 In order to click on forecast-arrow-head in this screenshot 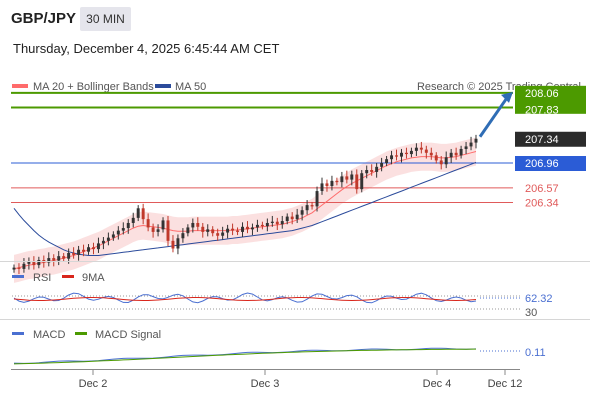, I will do `click(507, 97)`.